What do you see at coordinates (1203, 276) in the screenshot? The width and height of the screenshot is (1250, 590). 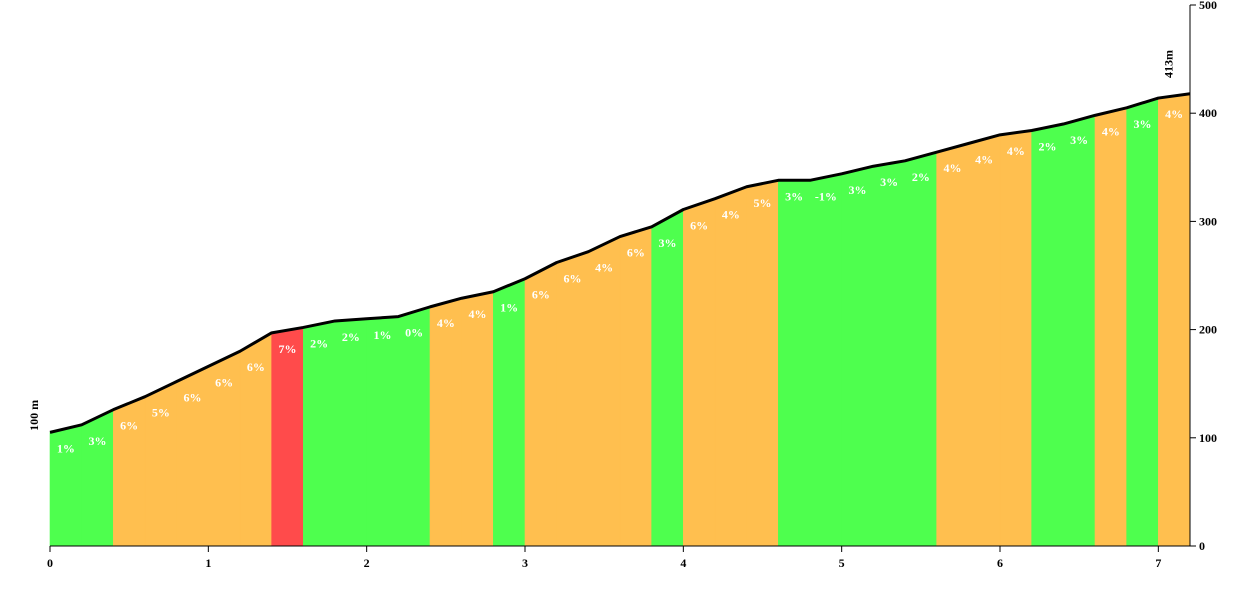 I see `y-axis: 0 100 200 300 400 500` at bounding box center [1203, 276].